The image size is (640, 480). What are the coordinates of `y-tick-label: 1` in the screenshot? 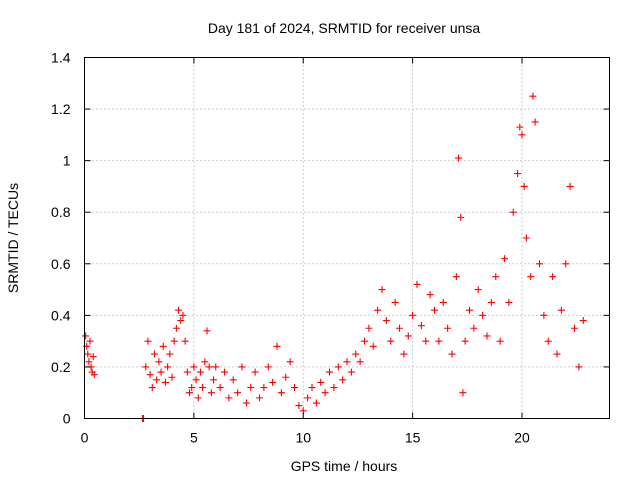 It's located at (67, 161).